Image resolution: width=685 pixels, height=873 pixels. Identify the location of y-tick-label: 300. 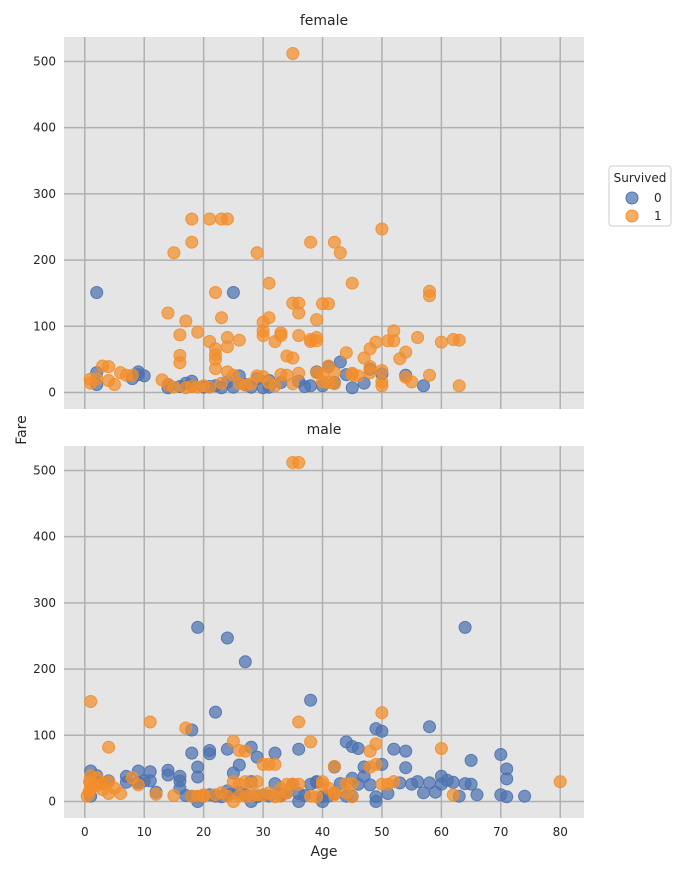
(44, 603).